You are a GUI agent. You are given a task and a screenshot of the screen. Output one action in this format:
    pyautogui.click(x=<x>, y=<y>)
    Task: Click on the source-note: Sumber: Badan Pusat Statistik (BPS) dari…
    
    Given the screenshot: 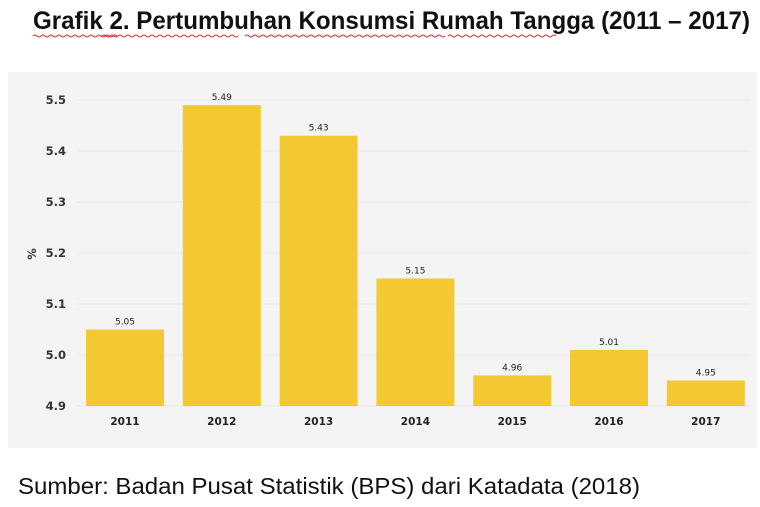 What is the action you would take?
    pyautogui.click(x=329, y=486)
    